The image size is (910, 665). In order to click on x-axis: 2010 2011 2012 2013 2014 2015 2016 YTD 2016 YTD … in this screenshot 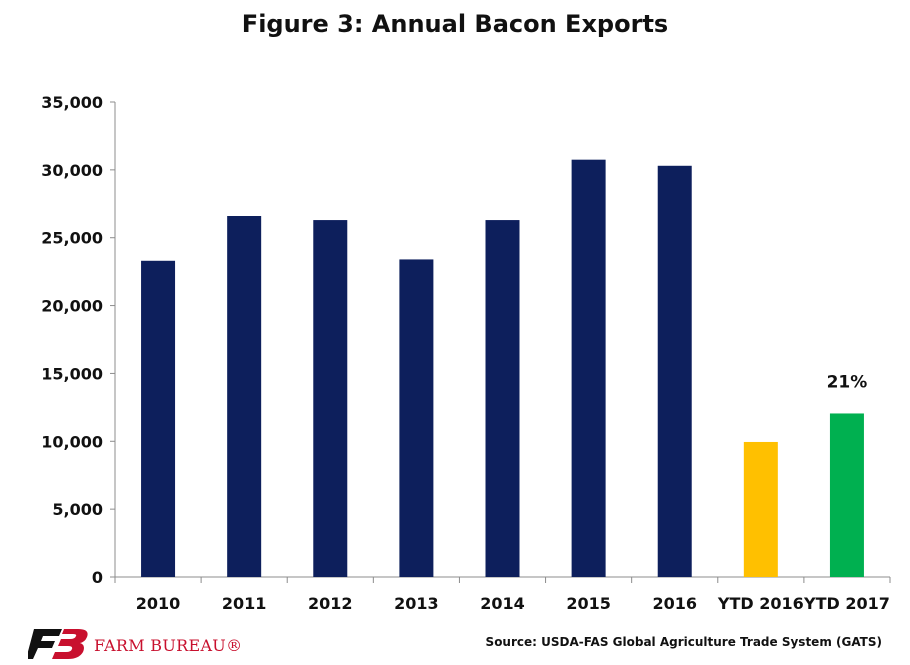, I will do `click(502, 594)`.